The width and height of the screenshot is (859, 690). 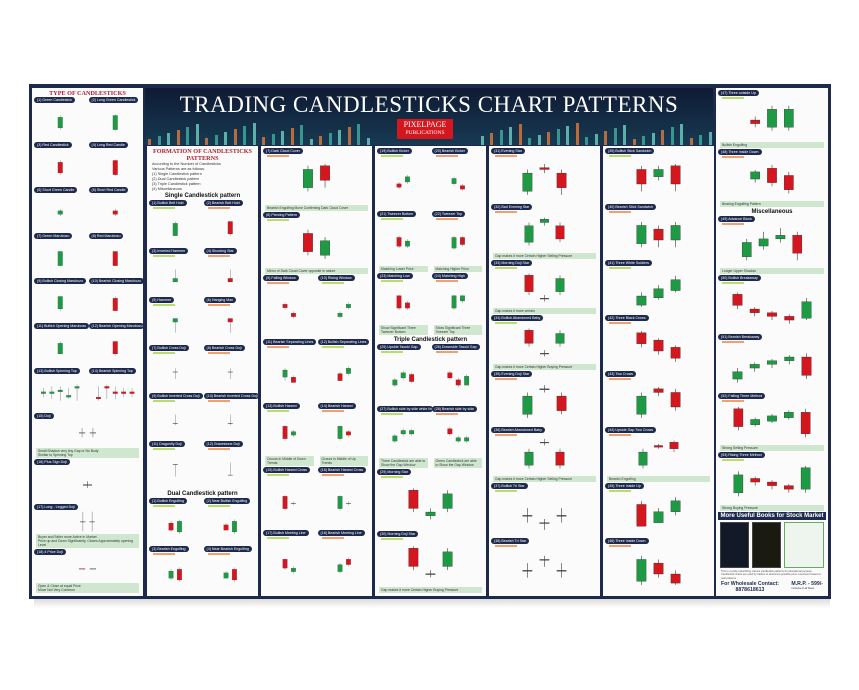 What do you see at coordinates (115, 280) in the screenshot?
I see `pattern-label: (10) Bearish Closing Marubozu` at bounding box center [115, 280].